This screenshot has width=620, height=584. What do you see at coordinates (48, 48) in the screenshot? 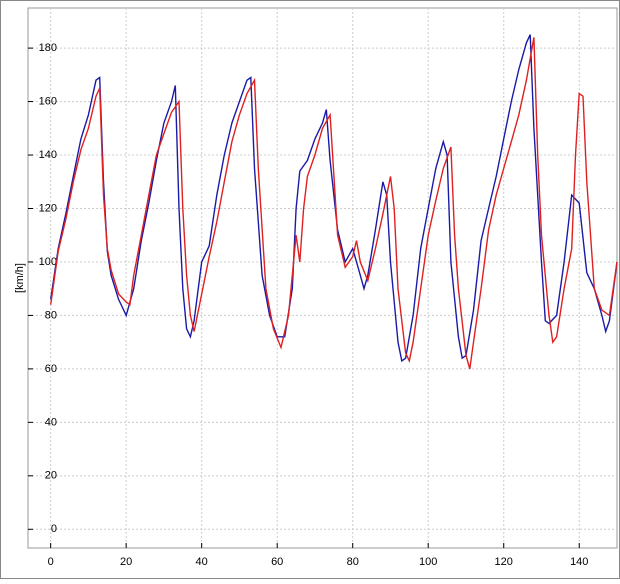
I see `y-tick-label: 180` at bounding box center [48, 48].